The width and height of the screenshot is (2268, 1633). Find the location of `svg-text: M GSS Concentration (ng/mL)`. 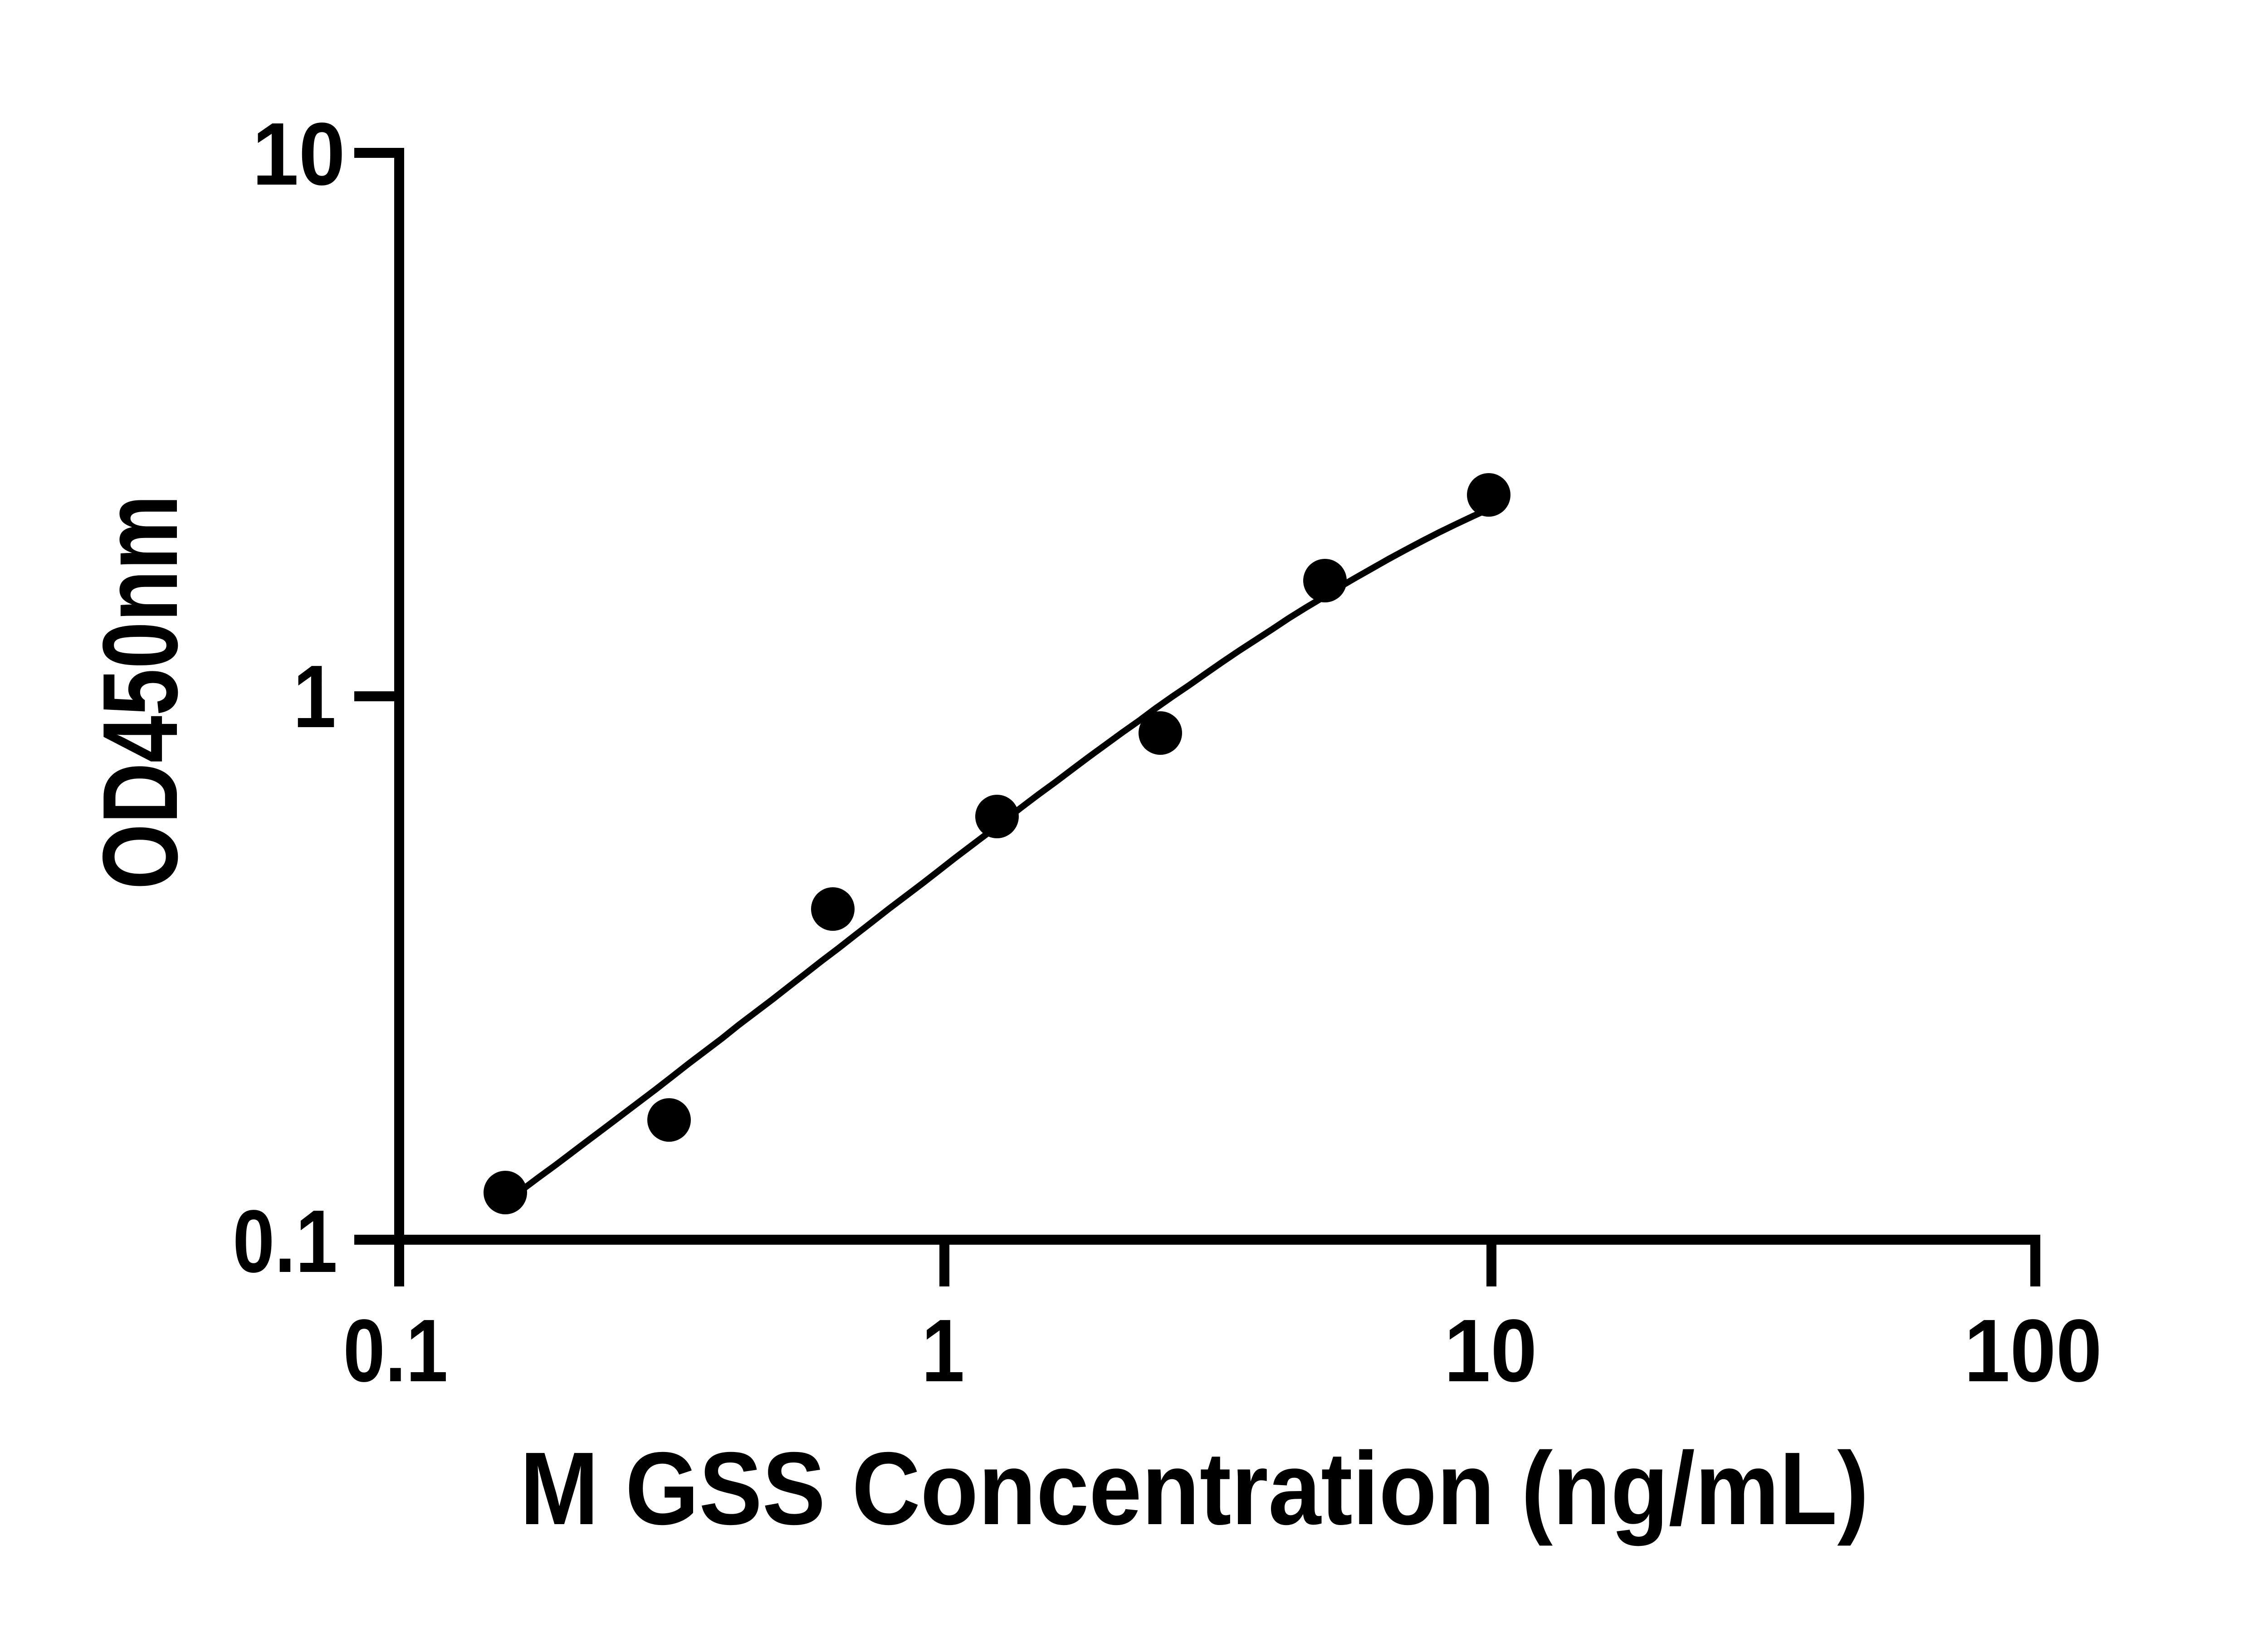

svg-text: M GSS Concentration (ng/mL) is located at coordinates (1195, 1488).